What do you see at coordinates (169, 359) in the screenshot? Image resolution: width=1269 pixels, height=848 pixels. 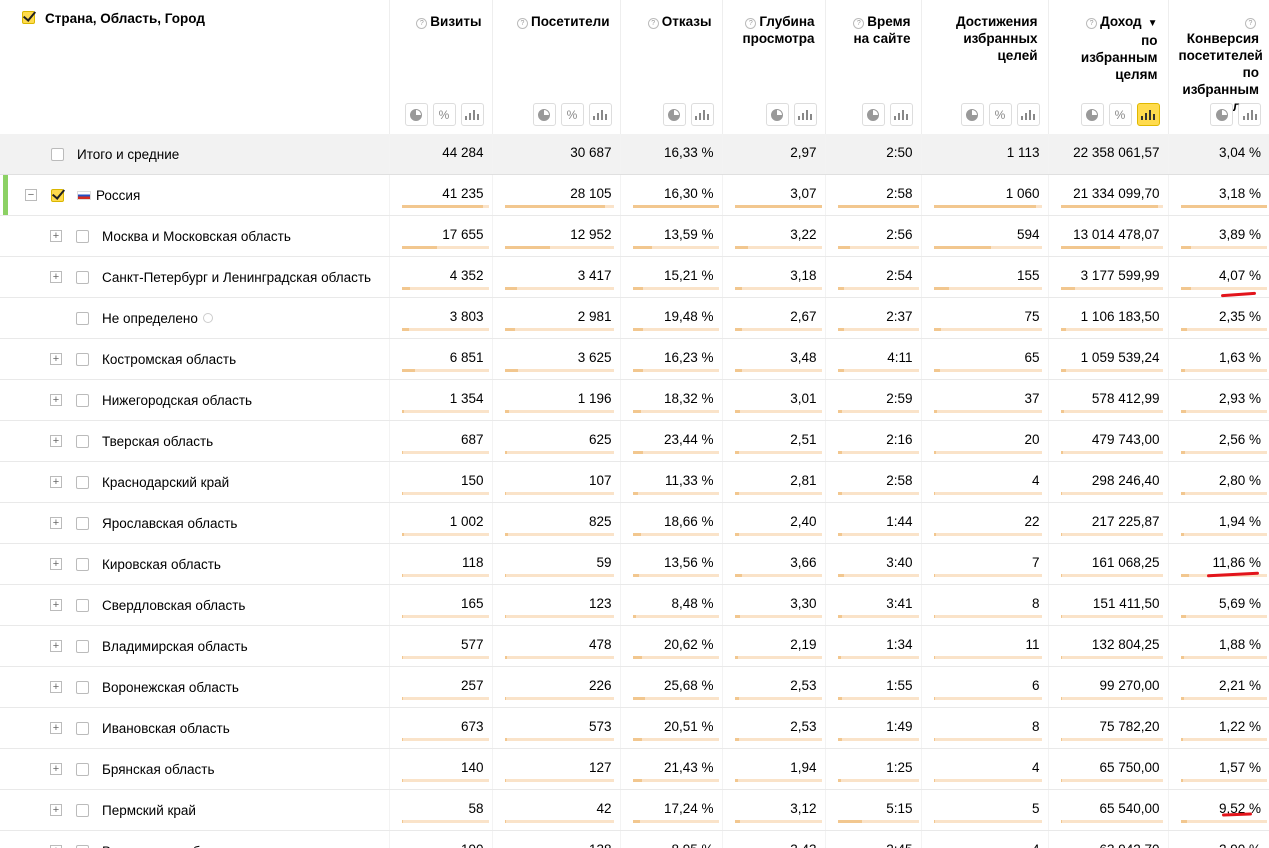 I see `row-label: Костромская область` at bounding box center [169, 359].